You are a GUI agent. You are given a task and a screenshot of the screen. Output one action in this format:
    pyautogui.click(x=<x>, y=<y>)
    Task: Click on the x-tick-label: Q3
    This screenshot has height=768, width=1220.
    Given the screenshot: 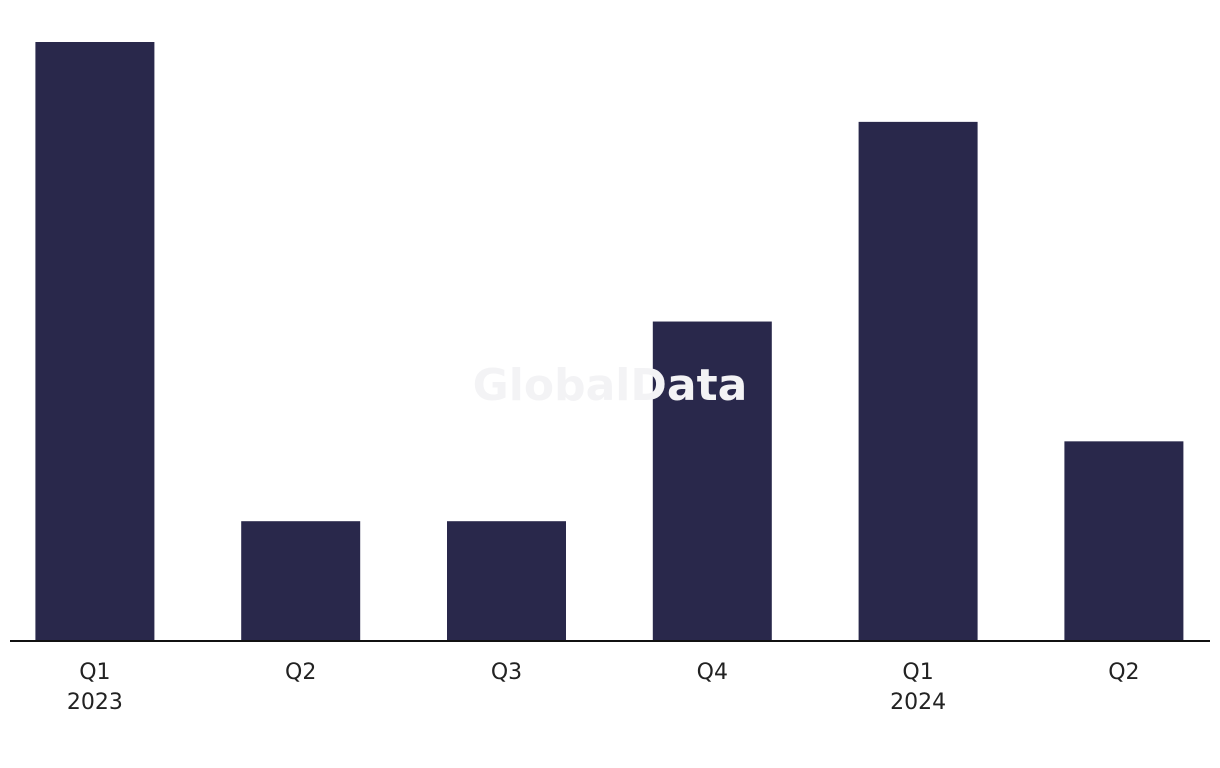 What is the action you would take?
    pyautogui.click(x=506, y=672)
    